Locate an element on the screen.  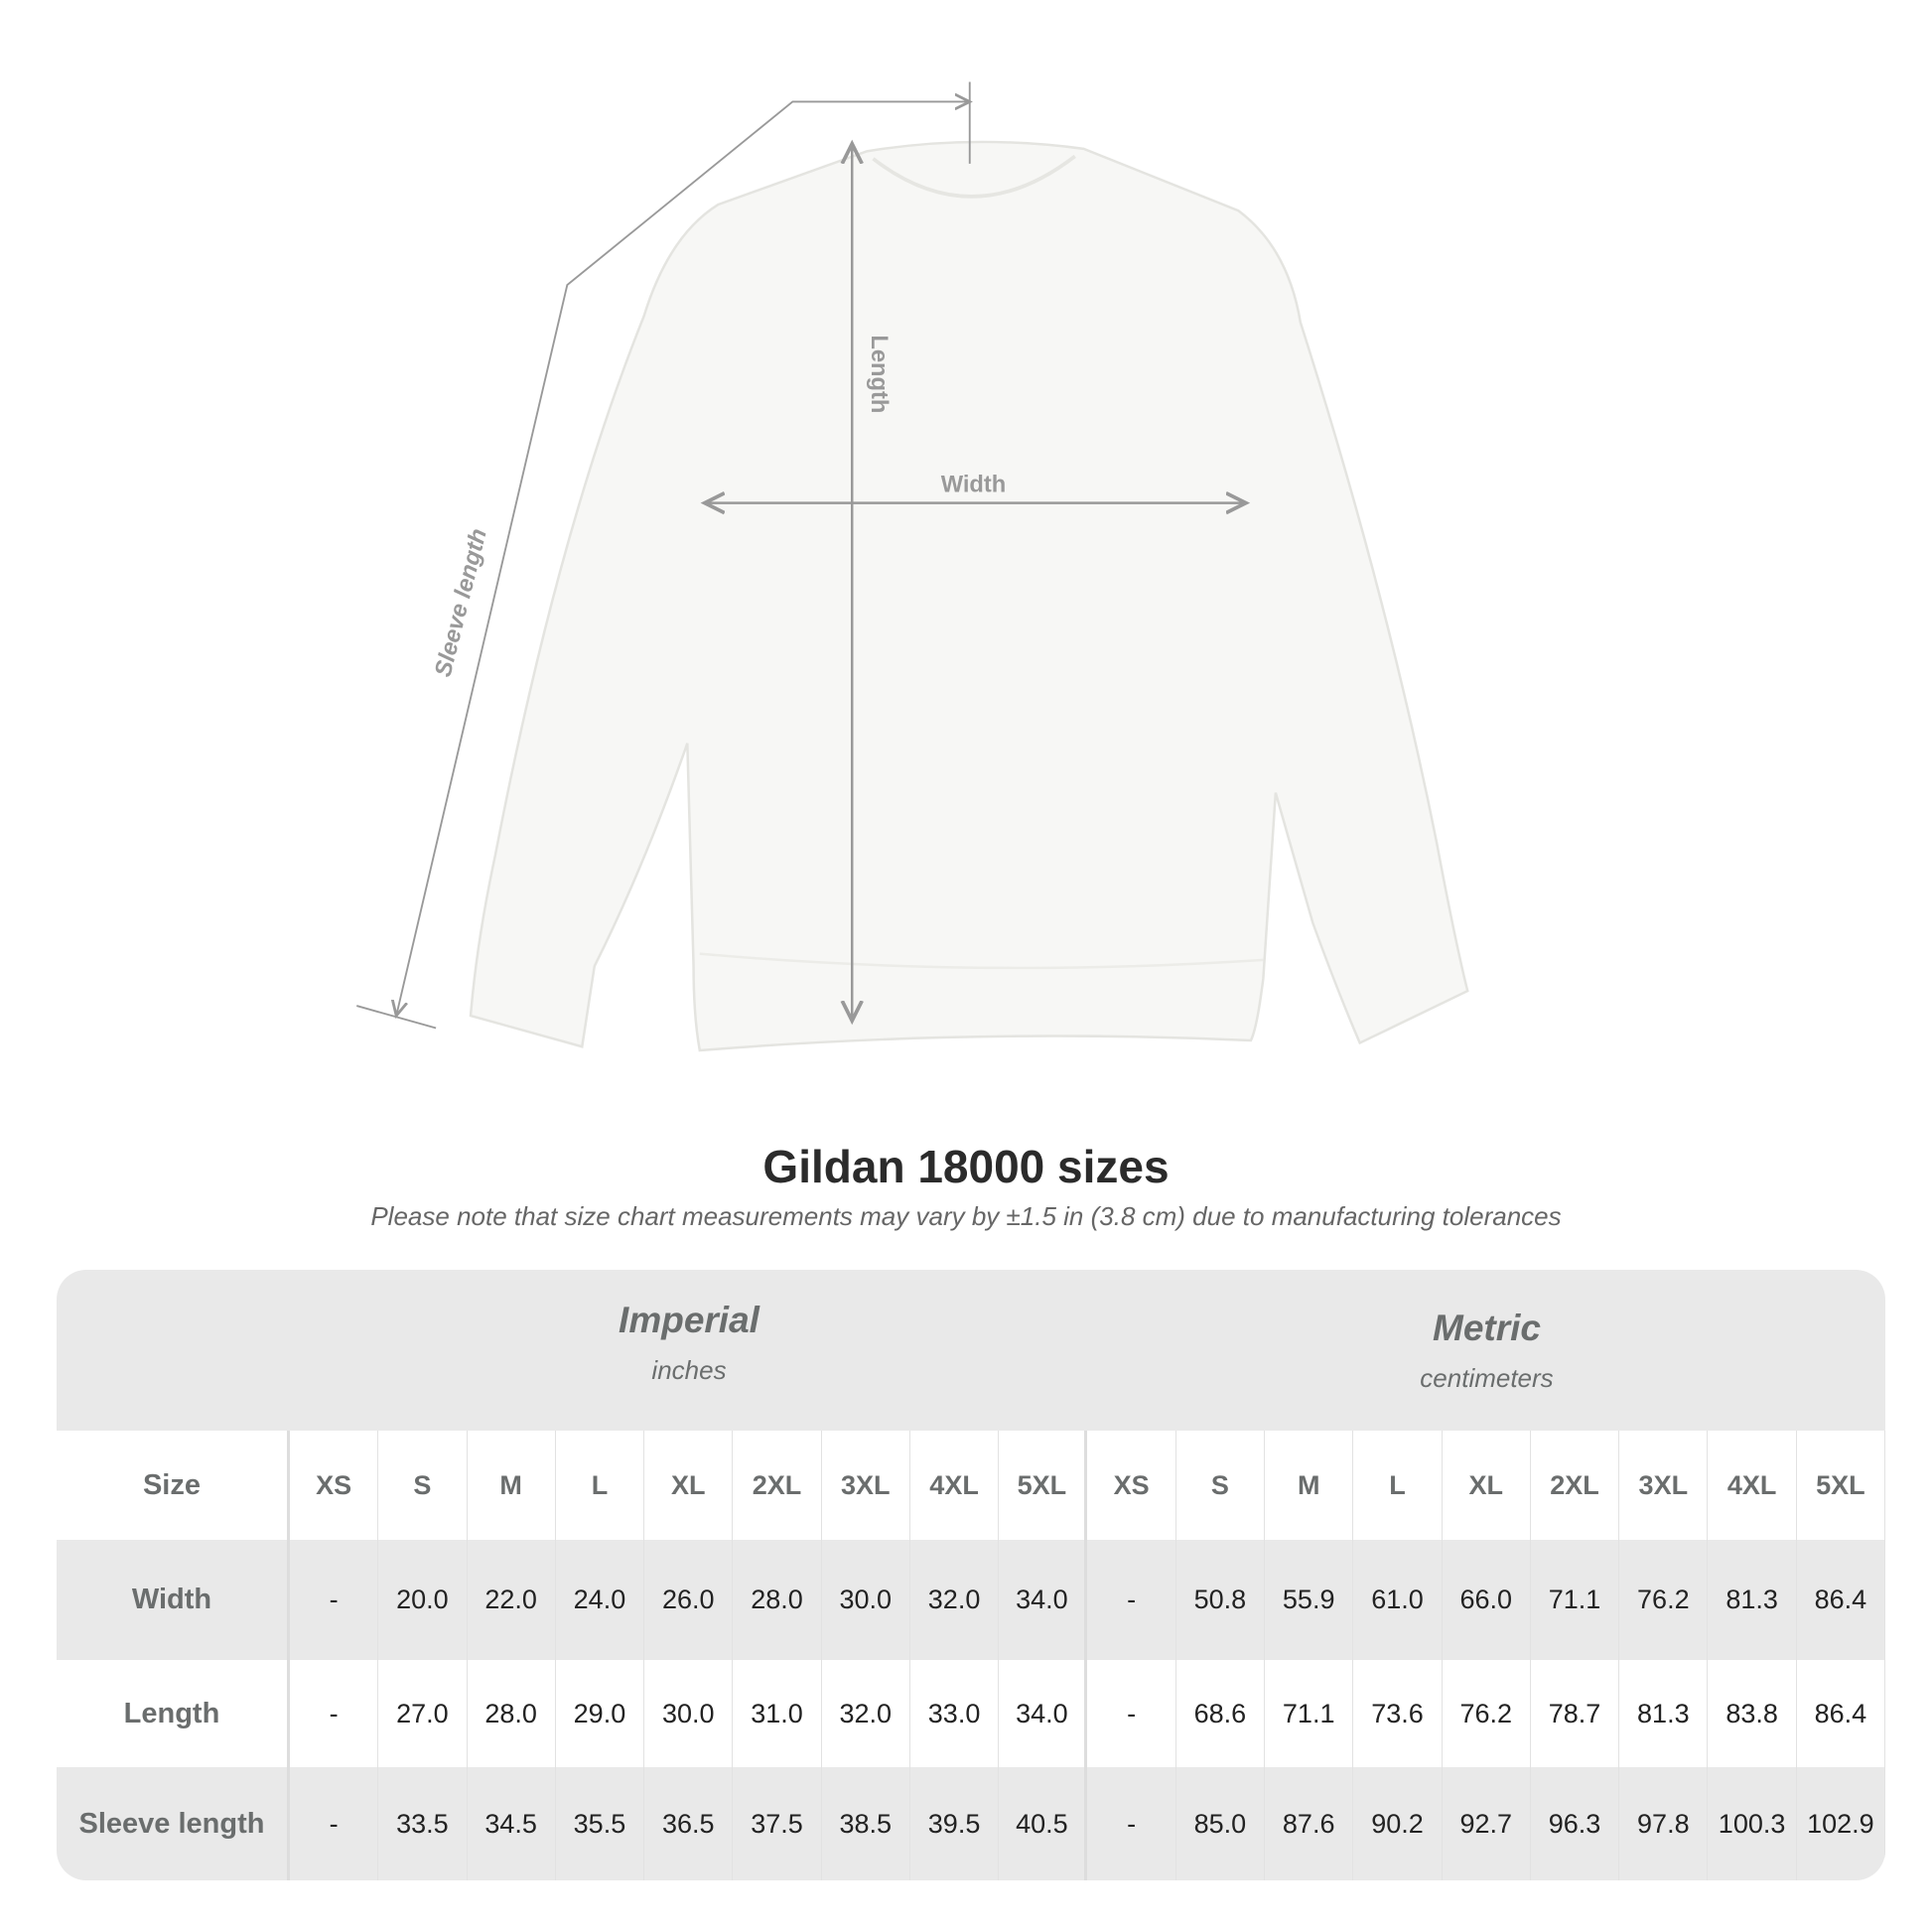
imperial-size-5XL: 5XL is located at coordinates (1043, 1486).